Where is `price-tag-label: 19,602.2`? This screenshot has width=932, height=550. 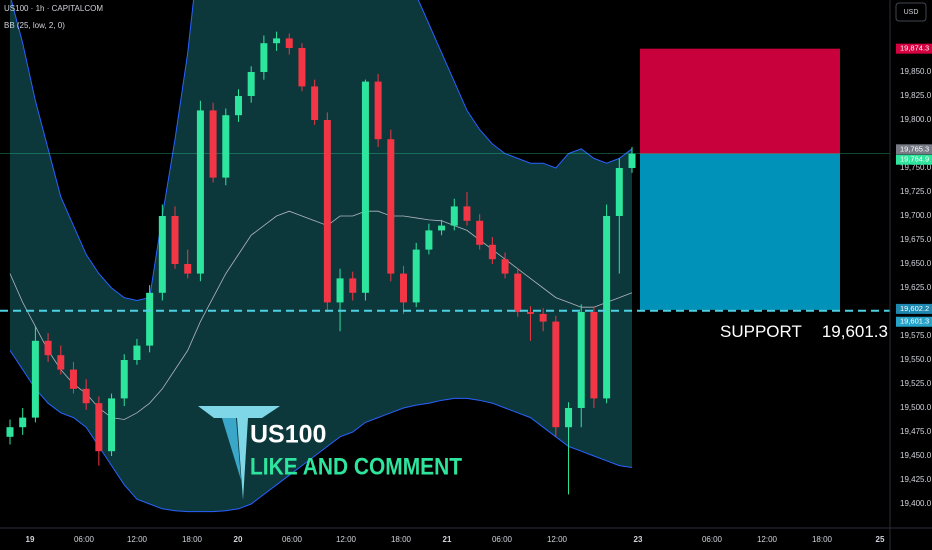
price-tag-label: 19,602.2 is located at coordinates (914, 308).